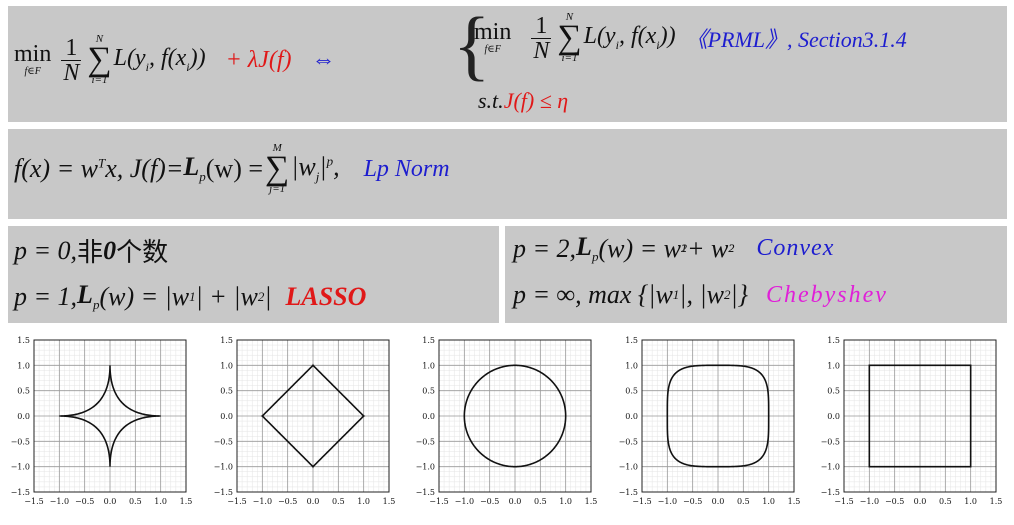  What do you see at coordinates (194, 168) in the screenshot?
I see `norm-symbol: Lp` at bounding box center [194, 168].